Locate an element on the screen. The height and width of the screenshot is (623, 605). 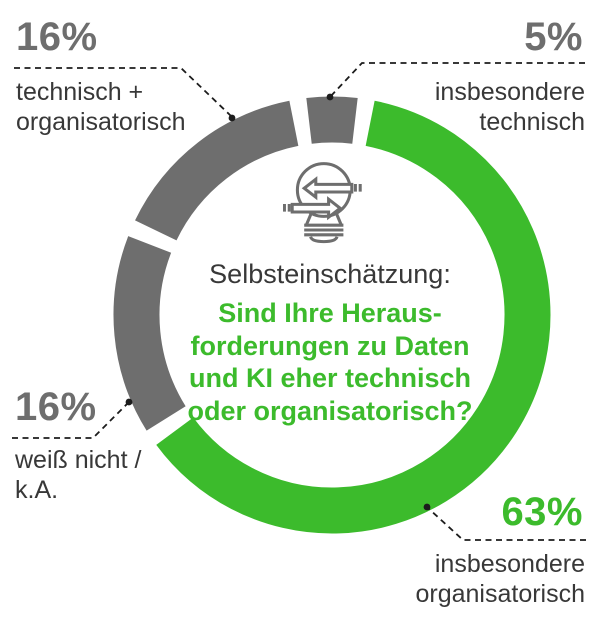
label-line: technisch is located at coordinates (532, 122).